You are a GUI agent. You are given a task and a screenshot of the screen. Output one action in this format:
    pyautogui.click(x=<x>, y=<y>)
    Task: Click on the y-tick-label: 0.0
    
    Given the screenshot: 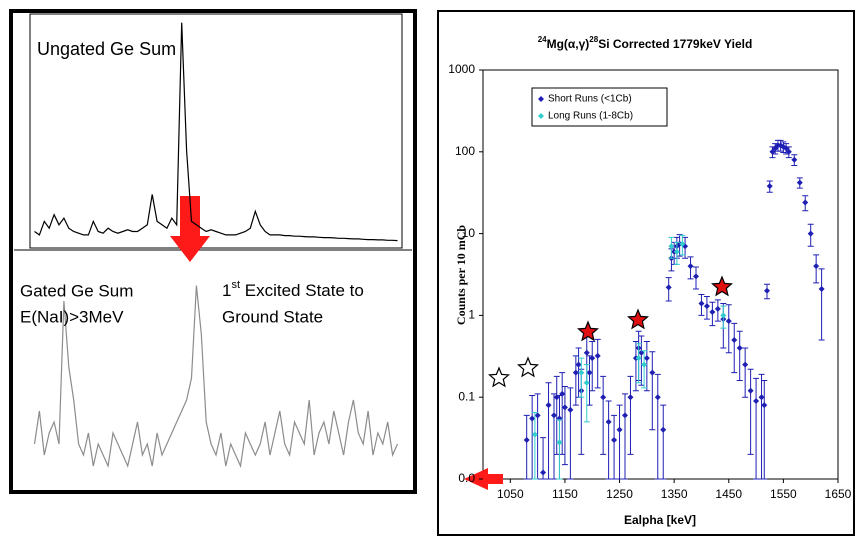 What is the action you would take?
    pyautogui.click(x=466, y=478)
    